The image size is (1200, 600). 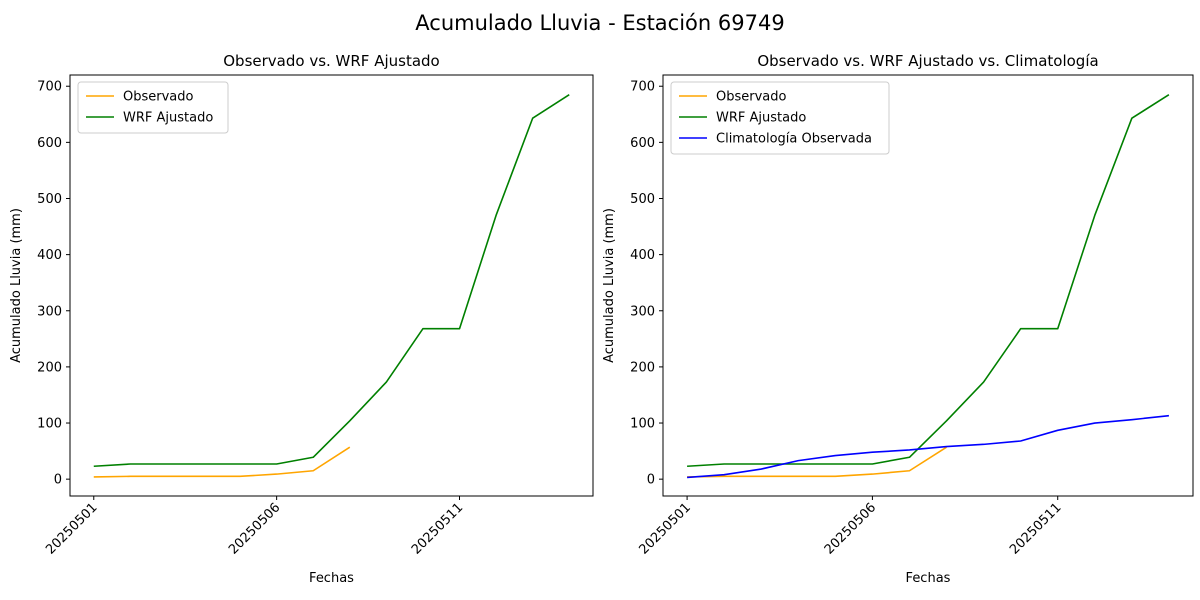 I want to click on legend: Observado WRF Ajustado, so click(x=153, y=107).